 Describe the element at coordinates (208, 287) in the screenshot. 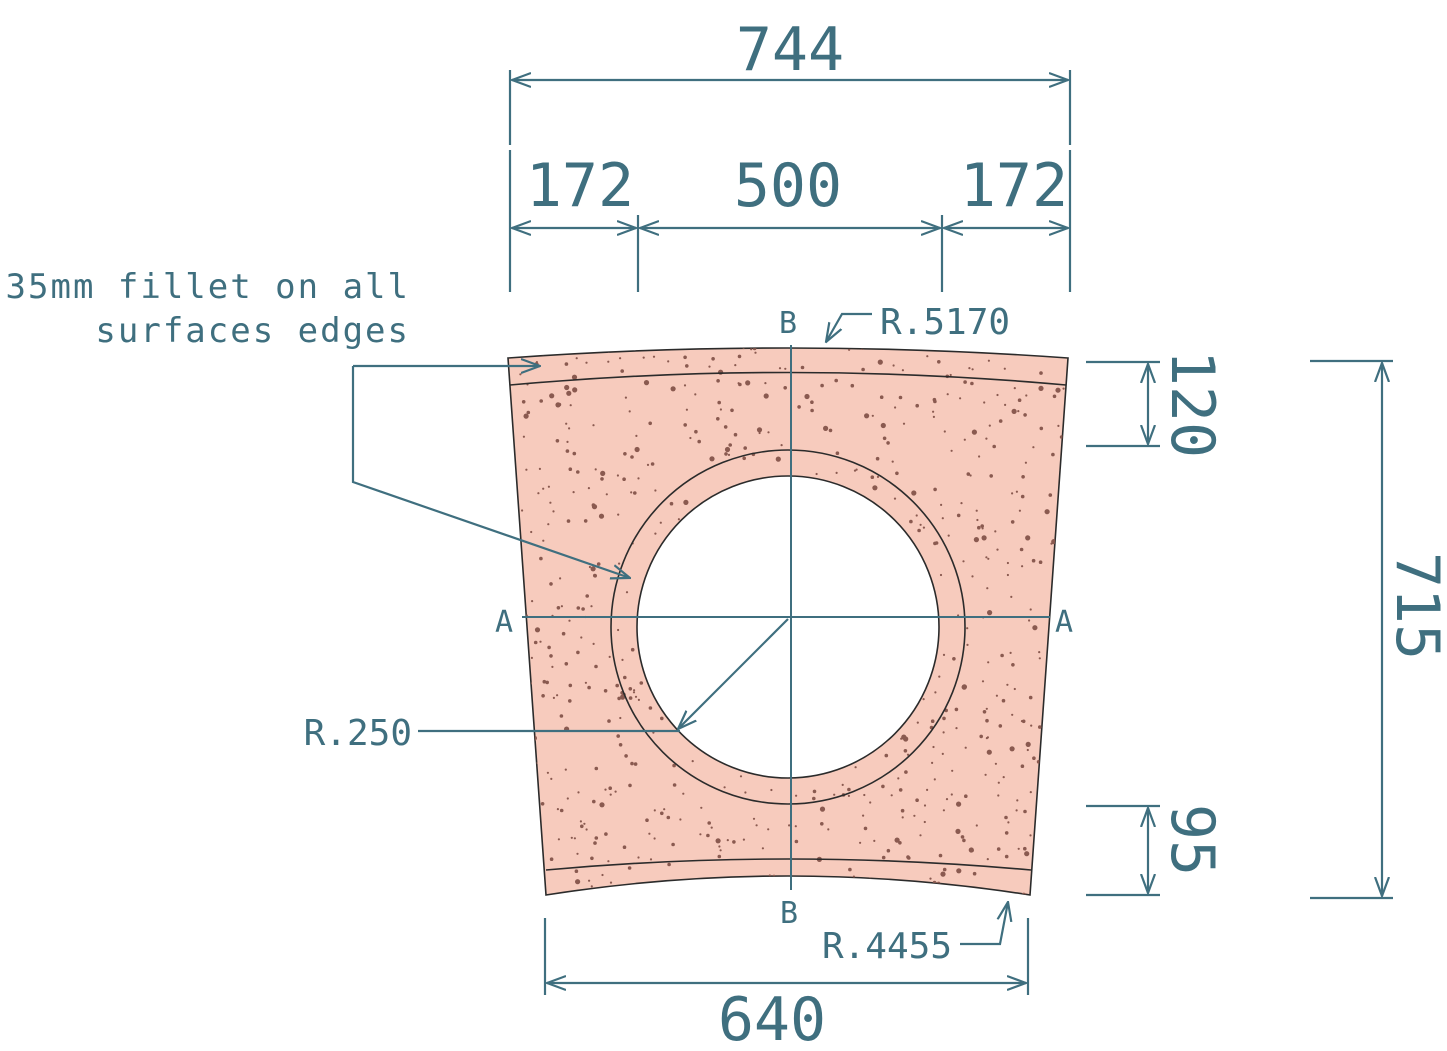

I see `fillet-note-line1: 35mm fillet on all` at that location.